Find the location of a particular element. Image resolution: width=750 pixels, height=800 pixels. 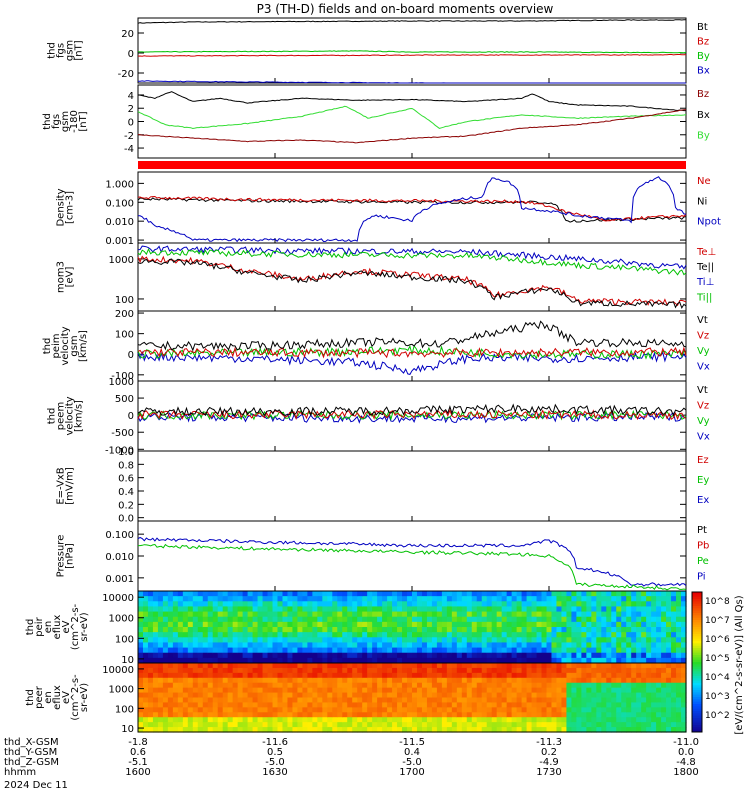

xaxis-row-label: thd_X-GSM is located at coordinates (31, 742).